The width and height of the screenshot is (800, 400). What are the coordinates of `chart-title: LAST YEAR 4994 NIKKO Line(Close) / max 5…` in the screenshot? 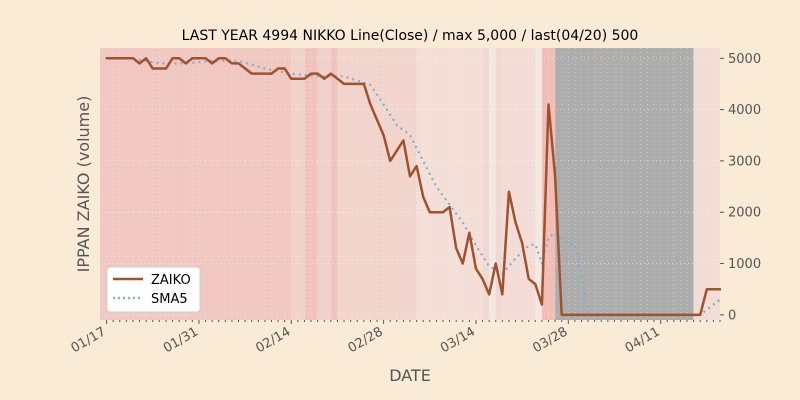 It's located at (410, 36).